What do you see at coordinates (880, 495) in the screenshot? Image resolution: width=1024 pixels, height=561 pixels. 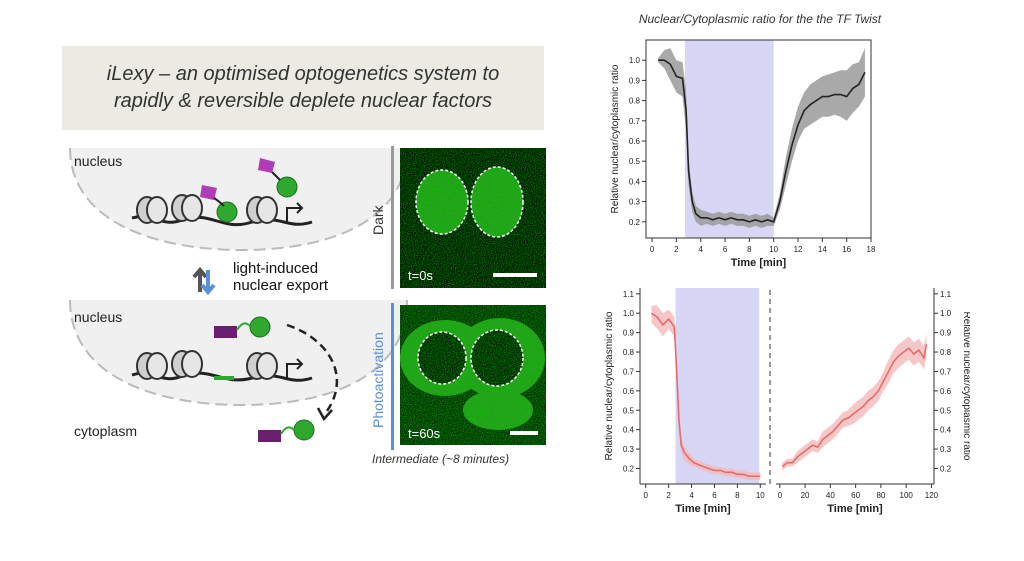 I see `x-tick-label: 80` at bounding box center [880, 495].